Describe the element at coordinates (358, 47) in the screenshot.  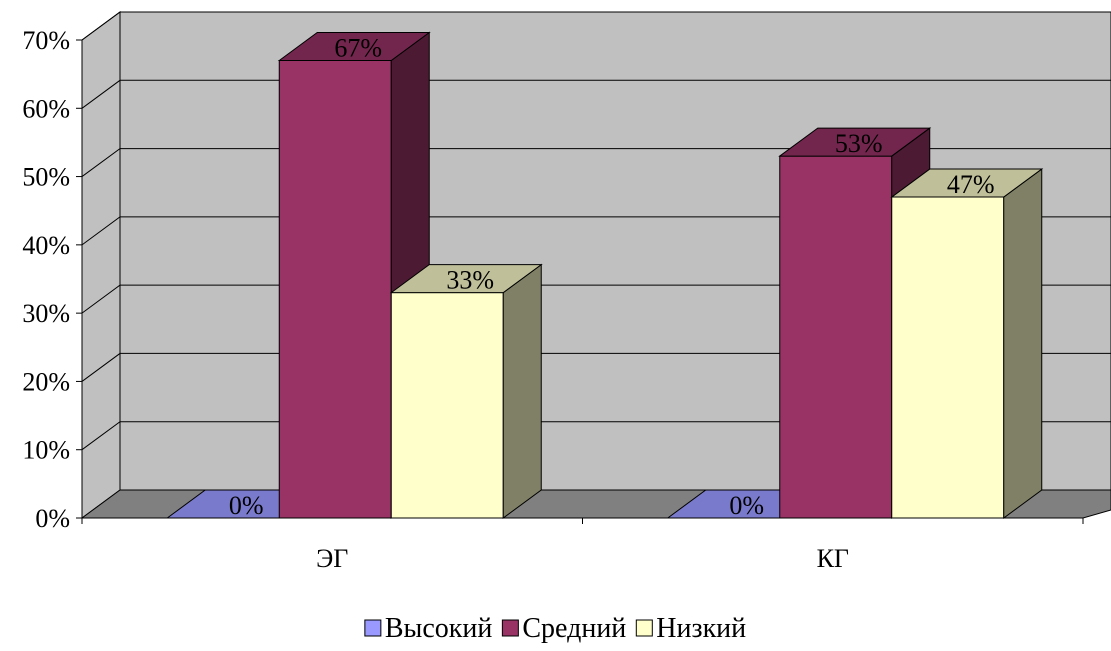
I see `data-label: 67%` at that location.